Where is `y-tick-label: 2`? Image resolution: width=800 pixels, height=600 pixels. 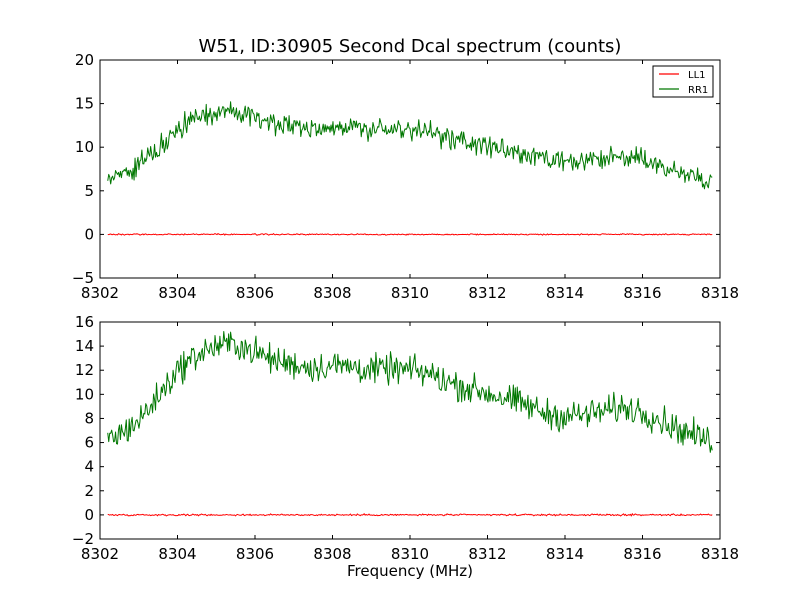 y-tick-label: 2 is located at coordinates (89, 491).